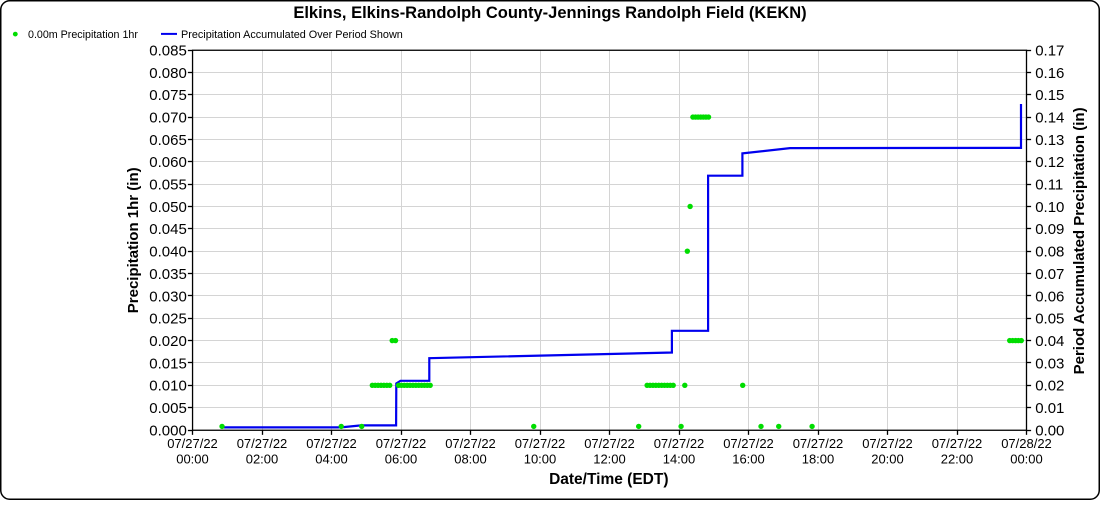 The image size is (1100, 505). I want to click on svg-text: 0.085, so click(168, 50).